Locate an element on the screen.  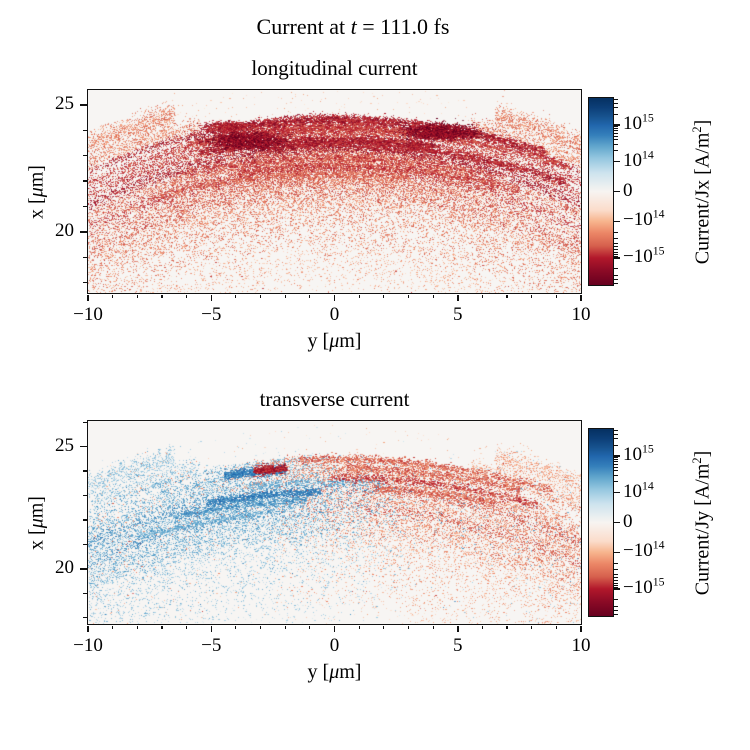
x-axis-tick-label: 10 is located at coordinates (581, 314).